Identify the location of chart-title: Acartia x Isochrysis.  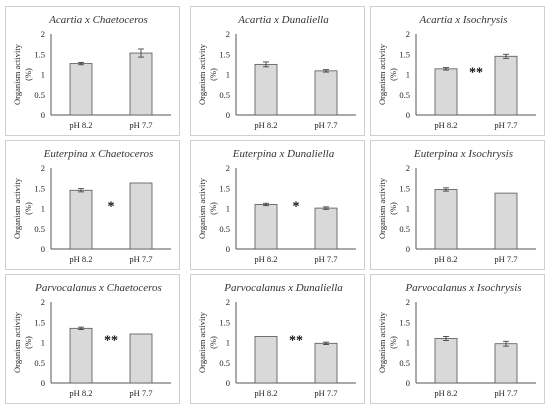
(463, 20).